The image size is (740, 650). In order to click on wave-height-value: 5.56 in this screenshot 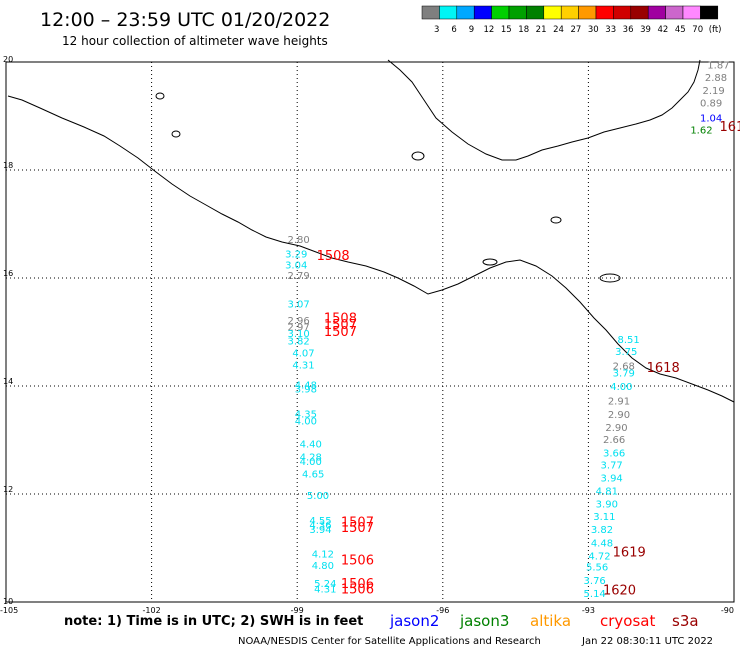, I will do `click(597, 568)`.